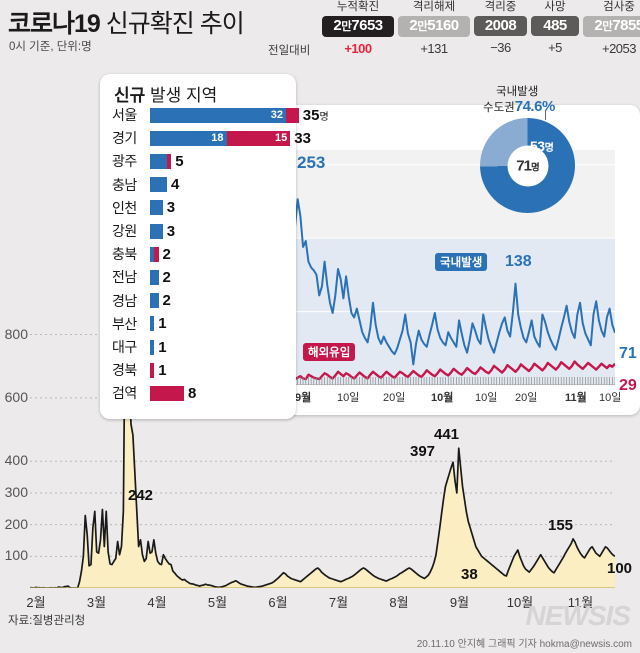 This screenshot has width=640, height=653. What do you see at coordinates (16, 396) in the screenshot?
I see `main-y-tick: 600` at bounding box center [16, 396].